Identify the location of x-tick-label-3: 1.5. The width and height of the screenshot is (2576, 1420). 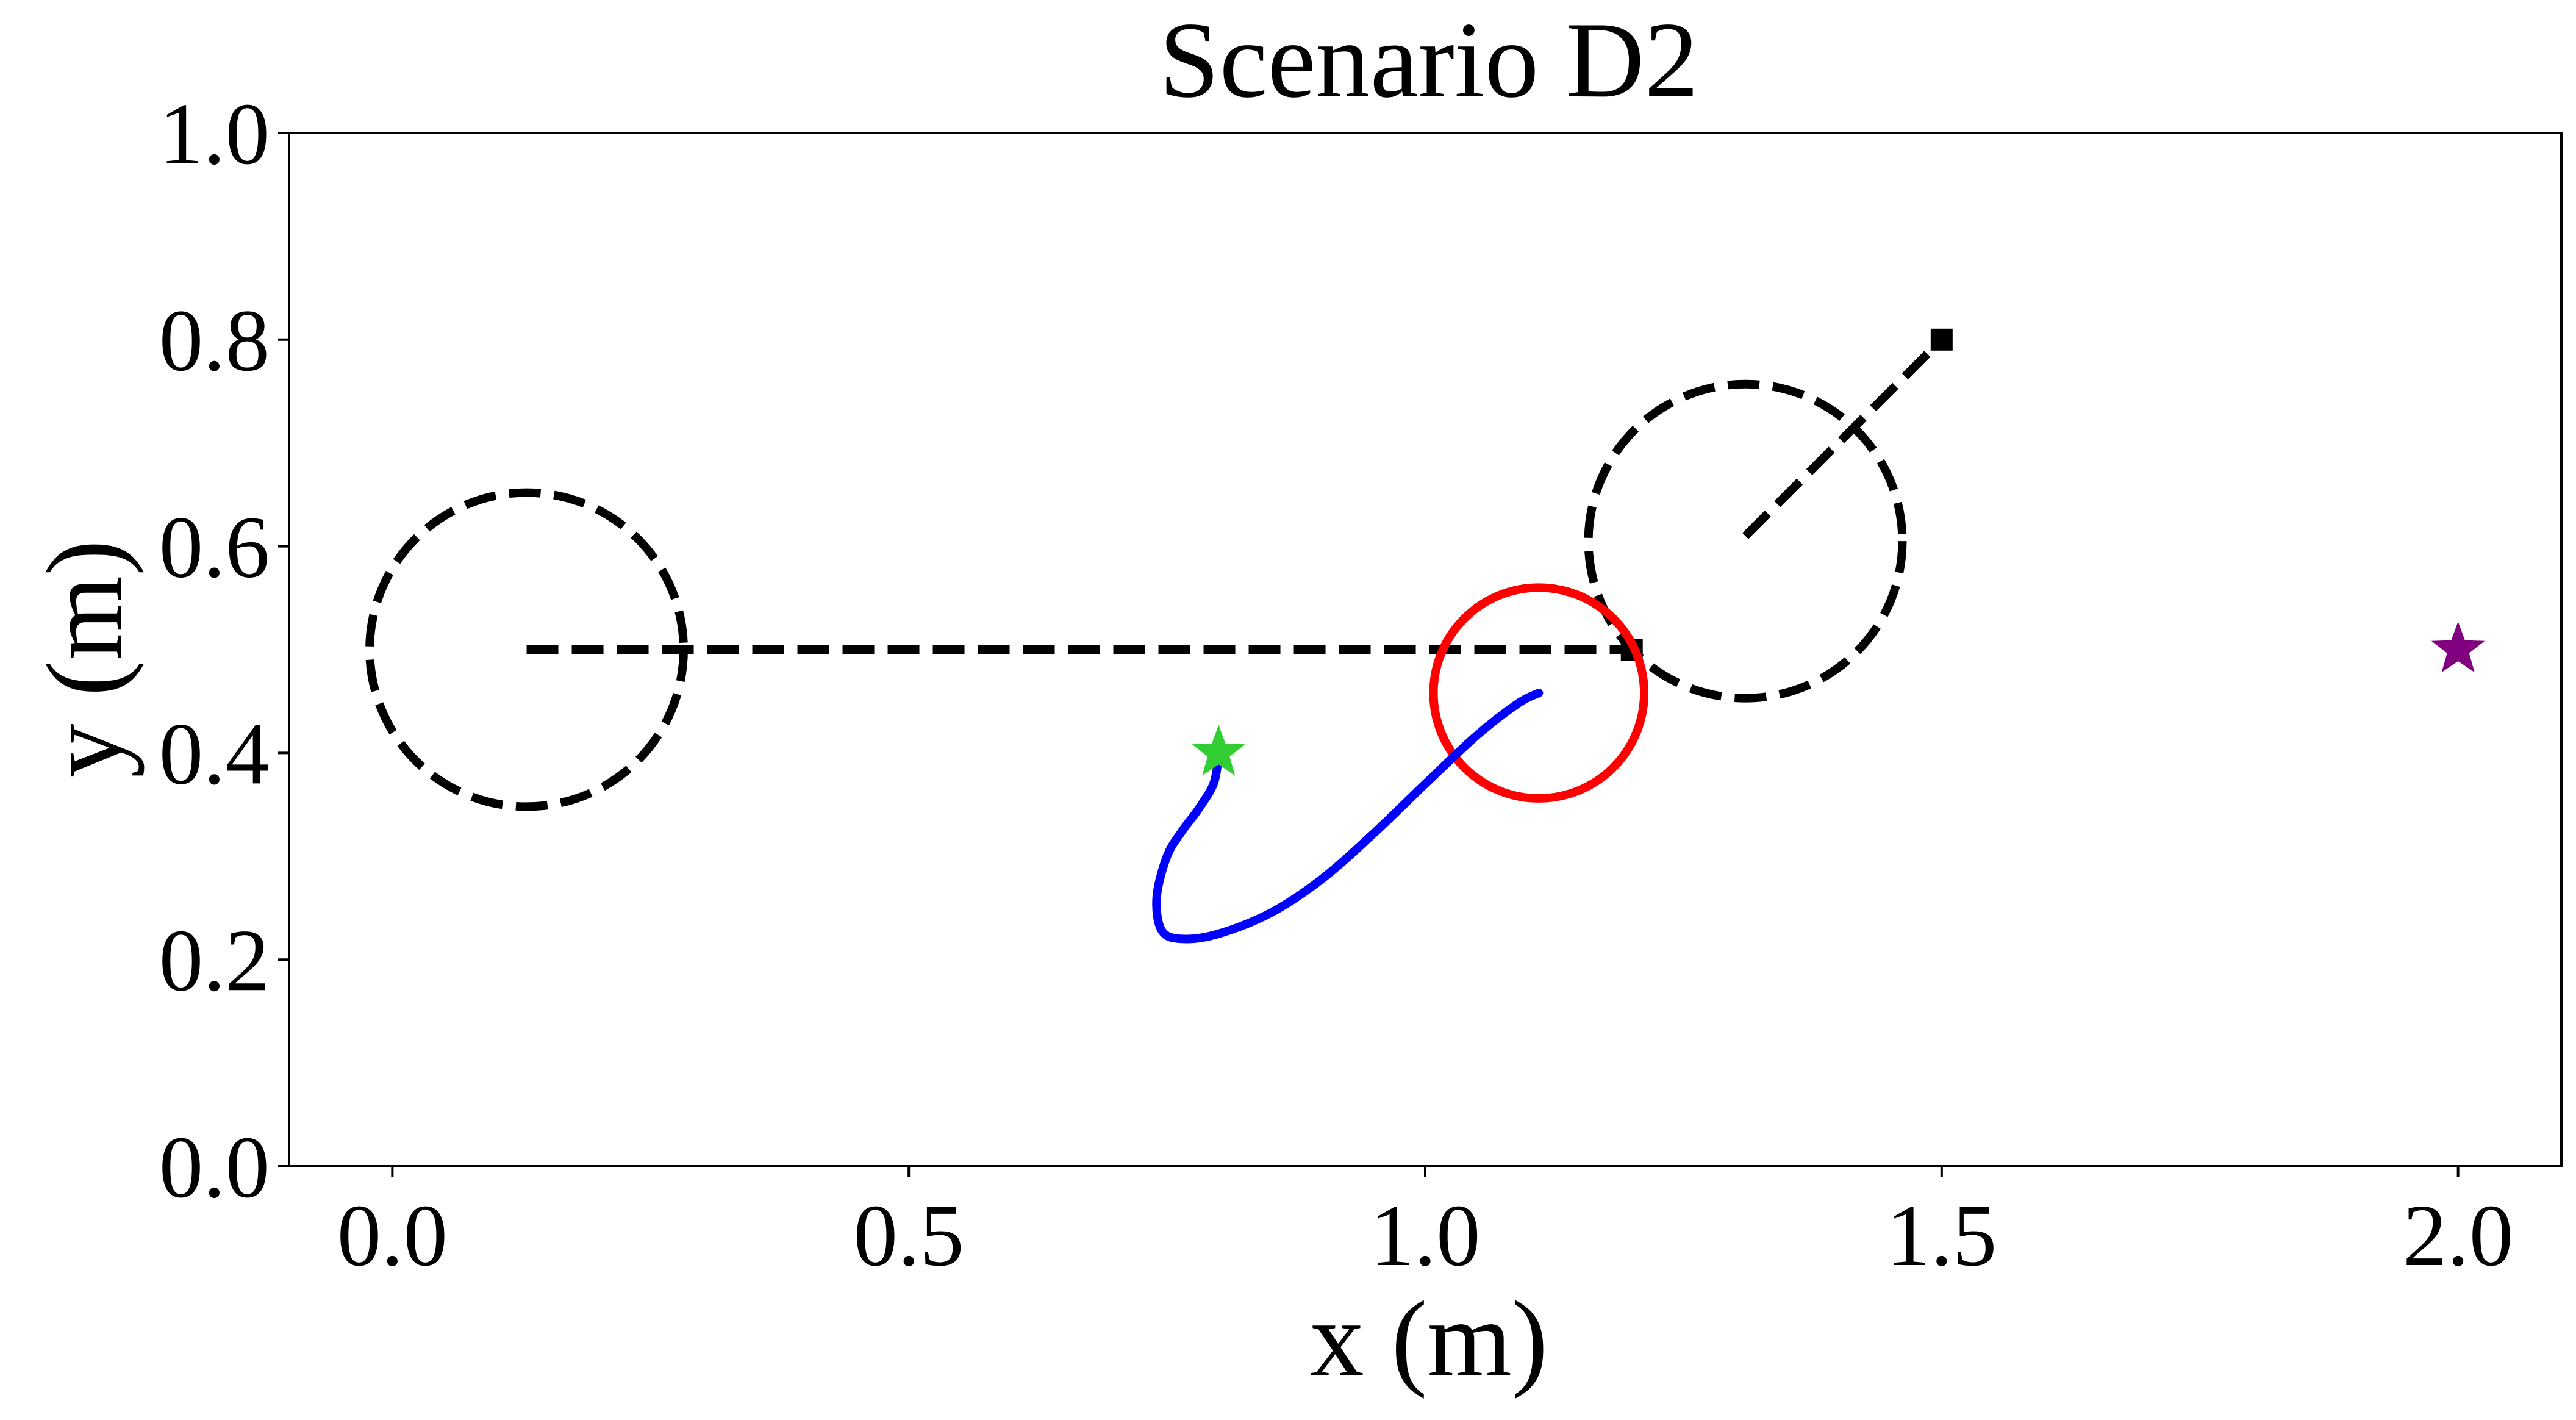
(1941, 1236).